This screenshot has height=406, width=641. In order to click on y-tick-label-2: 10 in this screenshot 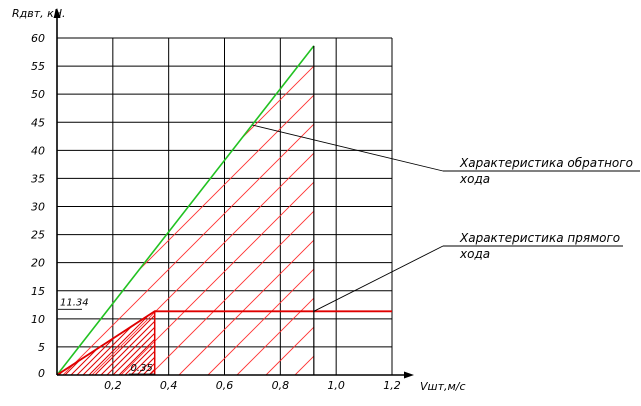, I will do `click(38, 319)`.